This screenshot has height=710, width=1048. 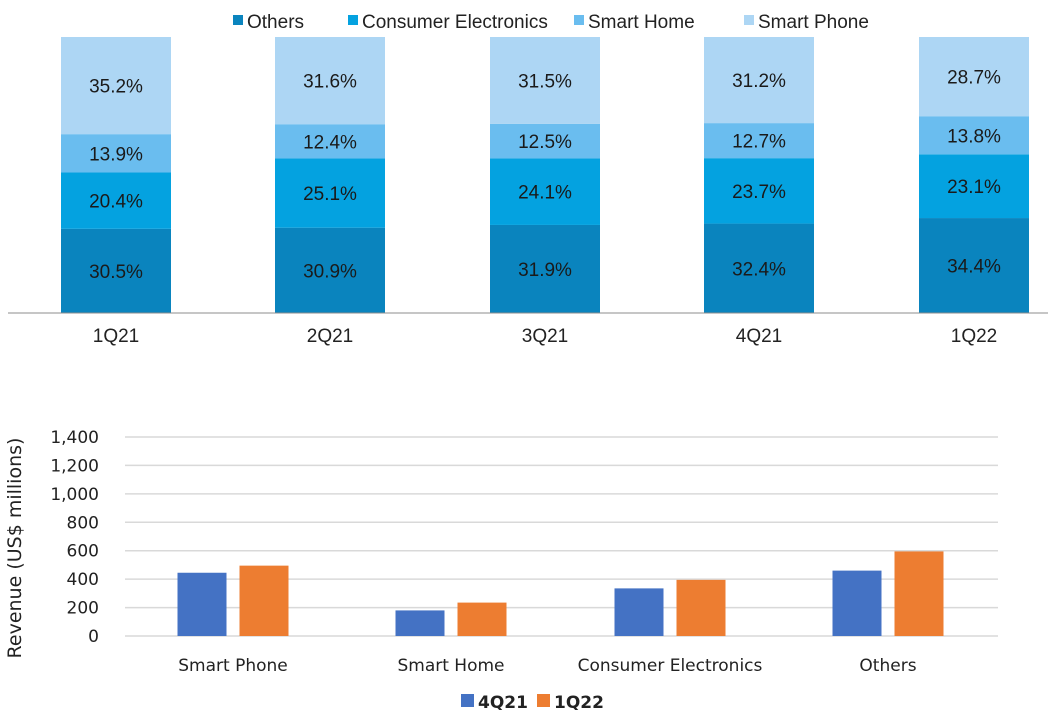 I want to click on bar-segment-consumer-electronics-1q22, so click(x=974, y=186).